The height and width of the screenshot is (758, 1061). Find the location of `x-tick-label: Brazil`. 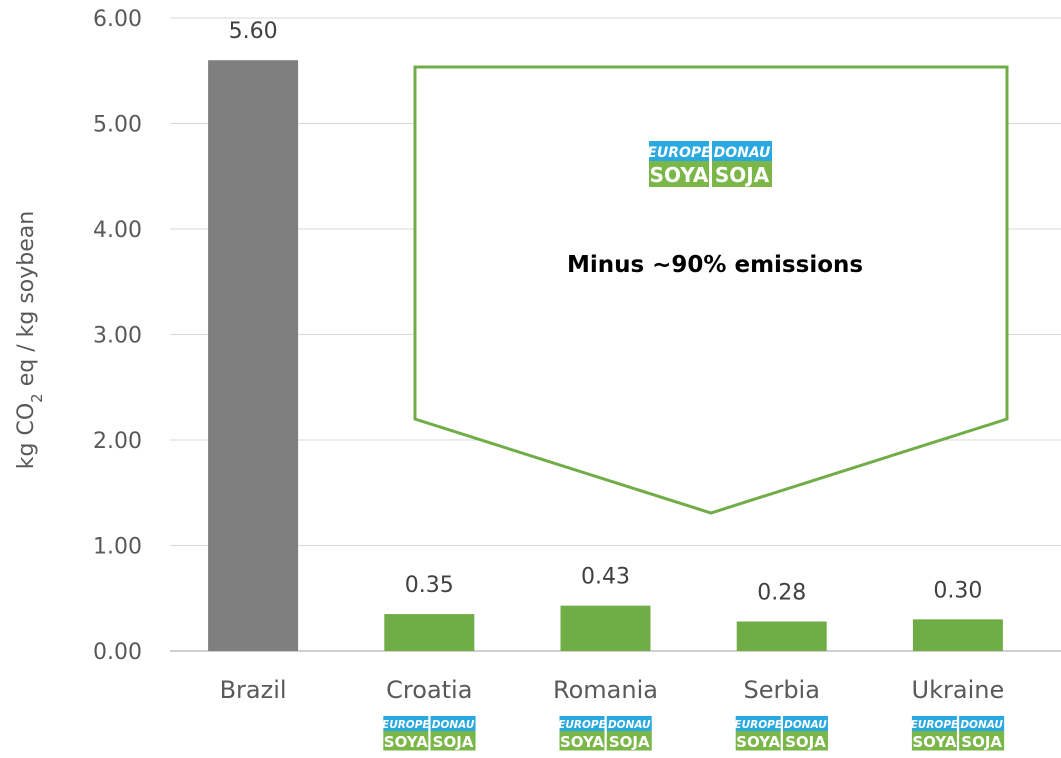

x-tick-label: Brazil is located at coordinates (253, 690).